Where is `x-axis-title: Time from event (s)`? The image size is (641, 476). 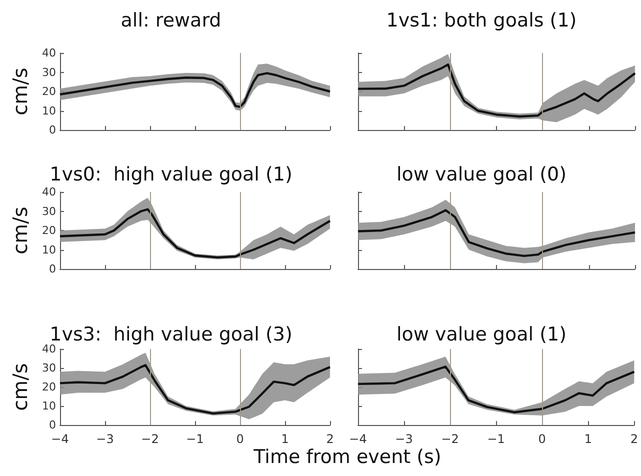
x-axis-title: Time from event (s) is located at coordinates (347, 457).